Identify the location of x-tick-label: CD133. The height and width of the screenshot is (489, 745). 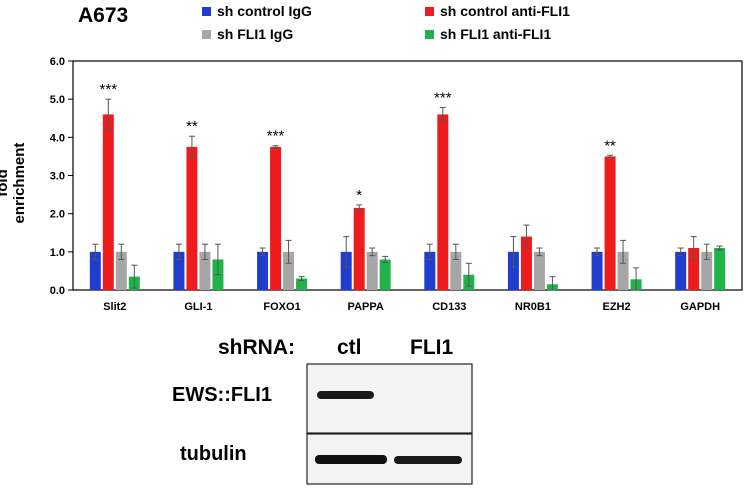
(449, 307).